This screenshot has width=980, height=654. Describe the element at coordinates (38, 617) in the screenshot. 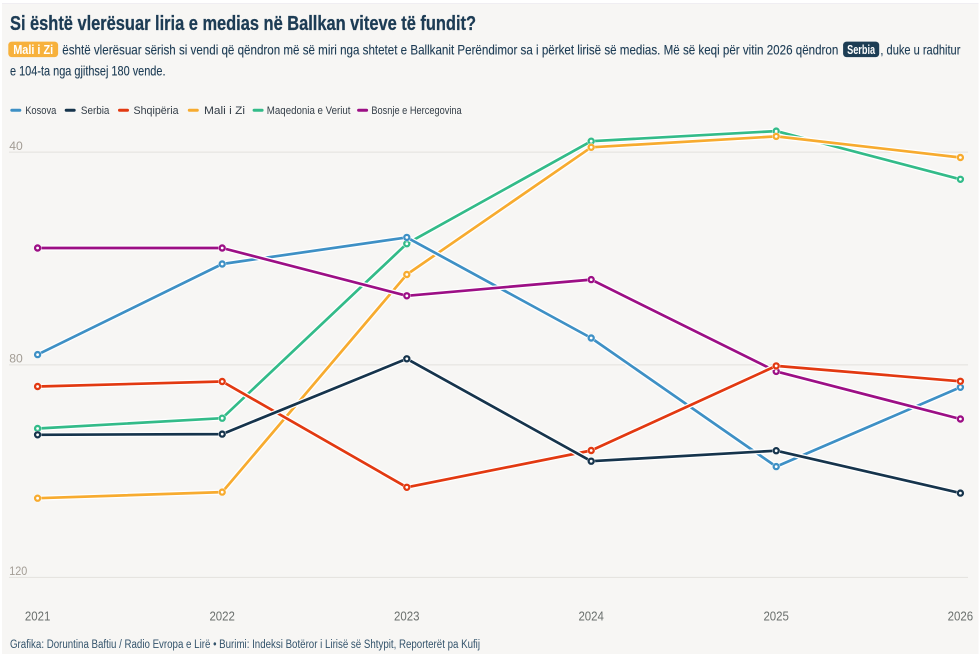

I see `svg-text: 2021` at that location.